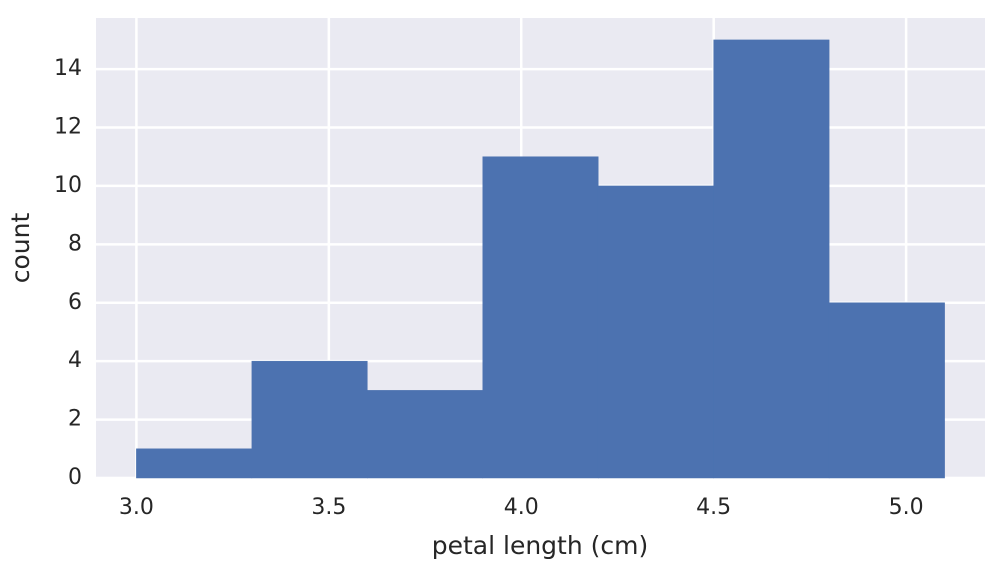 The image size is (999, 575). I want to click on x-tick-label: 4.5, so click(713, 507).